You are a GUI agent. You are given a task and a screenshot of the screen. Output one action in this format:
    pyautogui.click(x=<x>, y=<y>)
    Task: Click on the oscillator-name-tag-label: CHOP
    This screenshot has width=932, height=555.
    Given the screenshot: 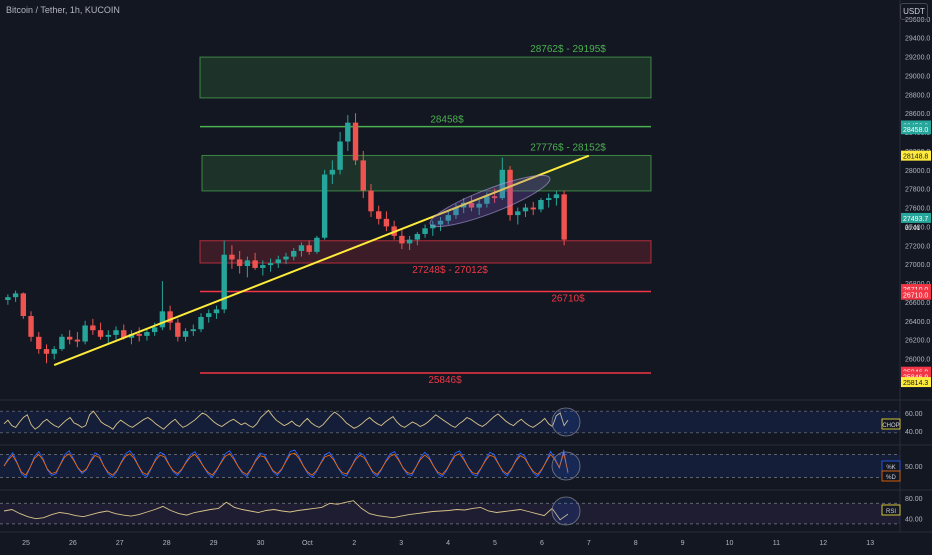 What is the action you would take?
    pyautogui.click(x=890, y=426)
    